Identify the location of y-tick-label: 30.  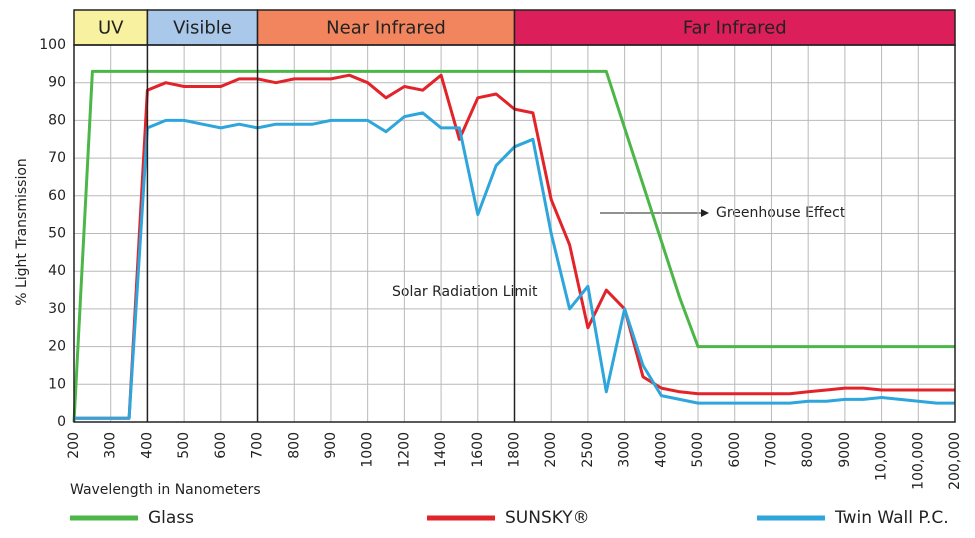
(57, 309).